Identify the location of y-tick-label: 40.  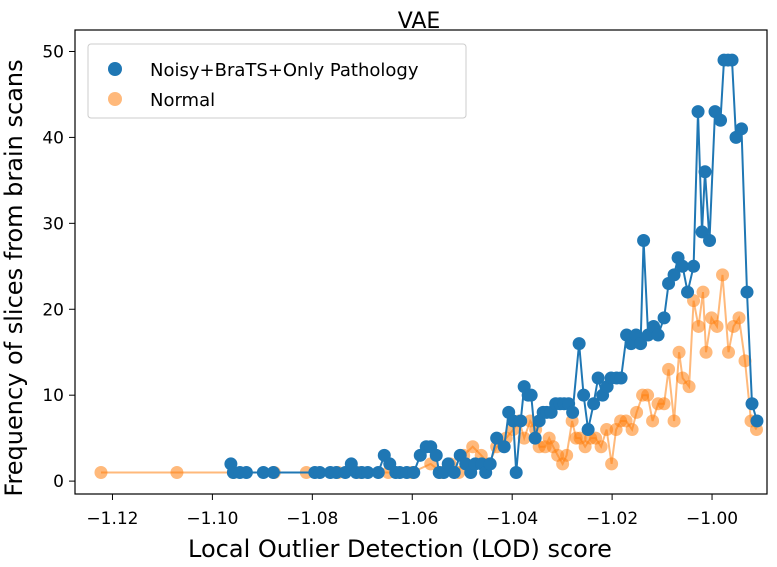
(53, 138).